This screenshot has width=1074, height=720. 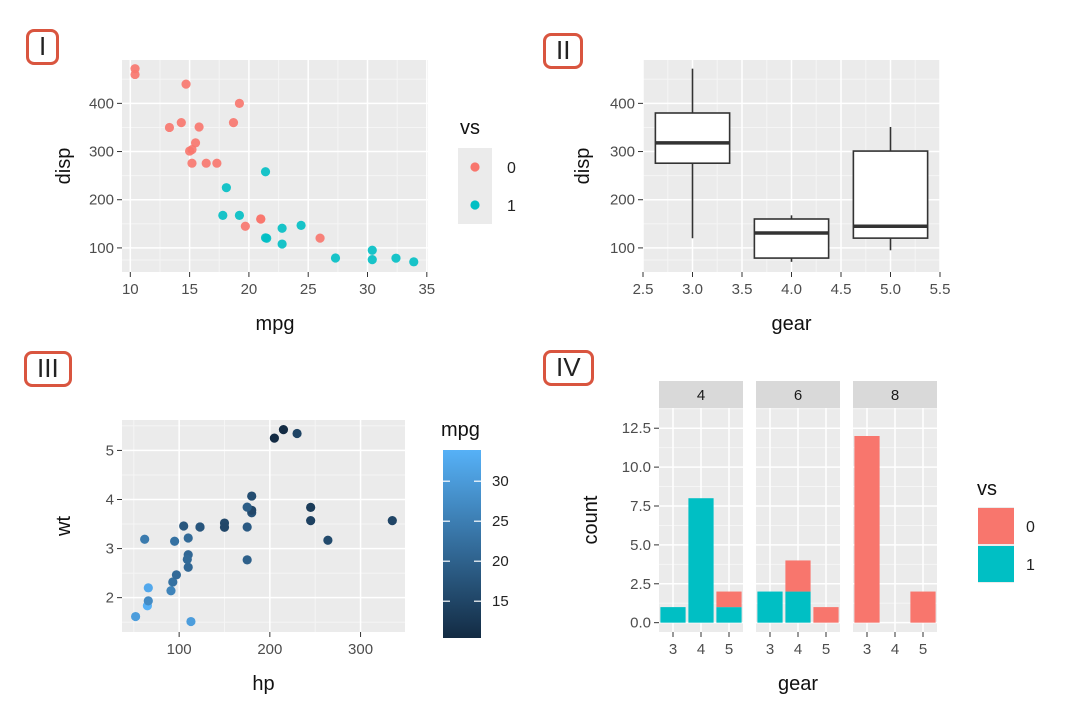 I want to click on panel-iii-y-axis-label: wt, so click(x=64, y=526).